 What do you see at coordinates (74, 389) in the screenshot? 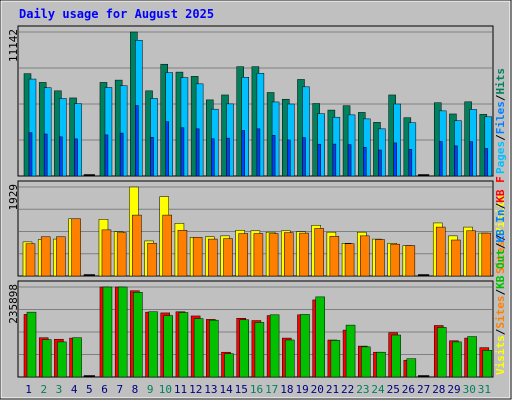
I see `x-tick-label: 4` at bounding box center [74, 389].